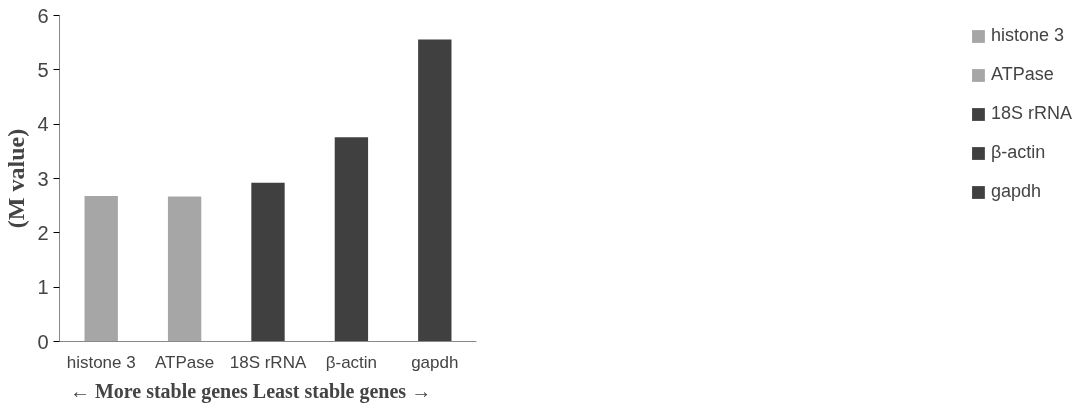 This screenshot has height=404, width=1082. I want to click on x-tick-label: histone 3, so click(101, 362).